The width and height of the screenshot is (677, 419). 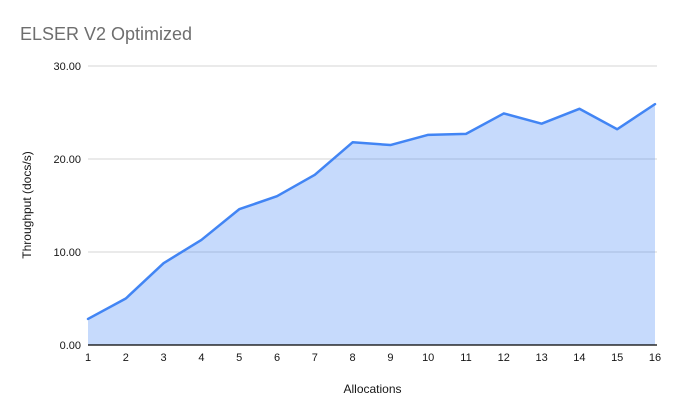 I want to click on x-tick-label: 4, so click(x=201, y=358).